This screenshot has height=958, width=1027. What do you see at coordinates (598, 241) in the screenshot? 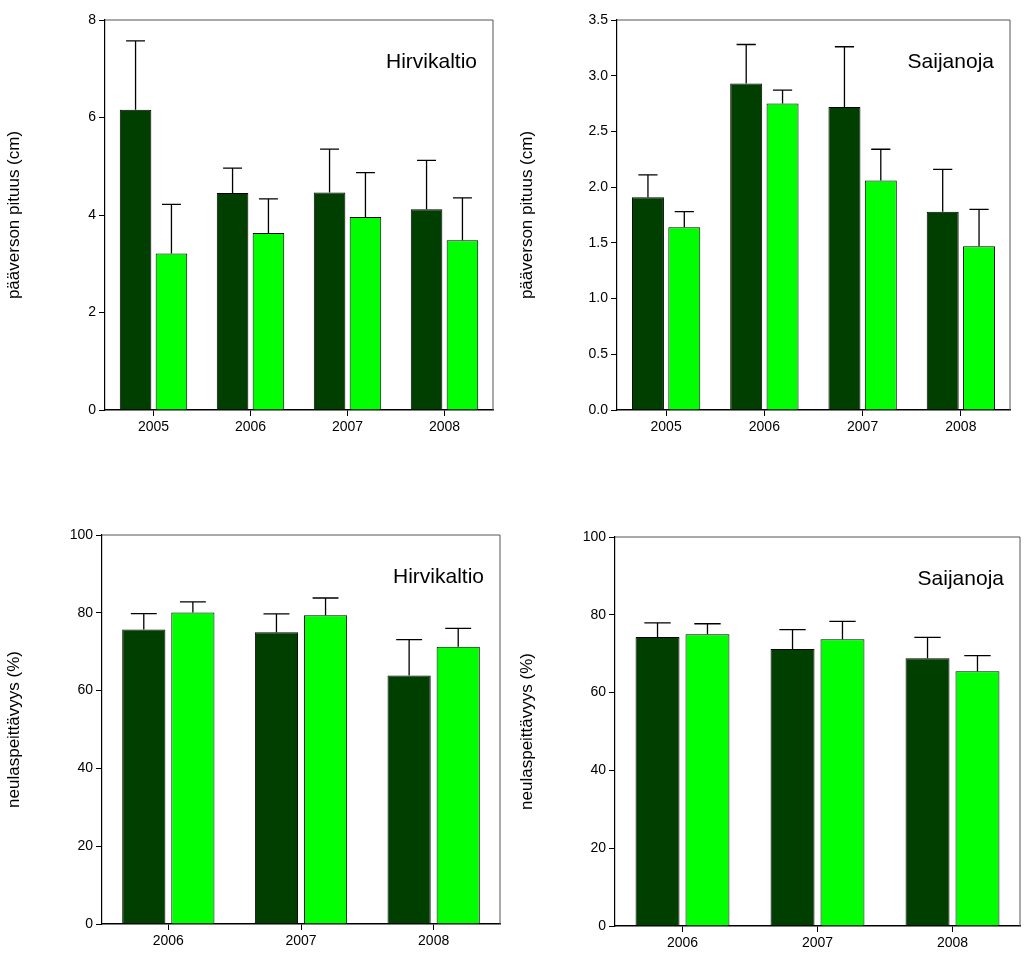
I see `y-tick-label: 1.5` at bounding box center [598, 241].